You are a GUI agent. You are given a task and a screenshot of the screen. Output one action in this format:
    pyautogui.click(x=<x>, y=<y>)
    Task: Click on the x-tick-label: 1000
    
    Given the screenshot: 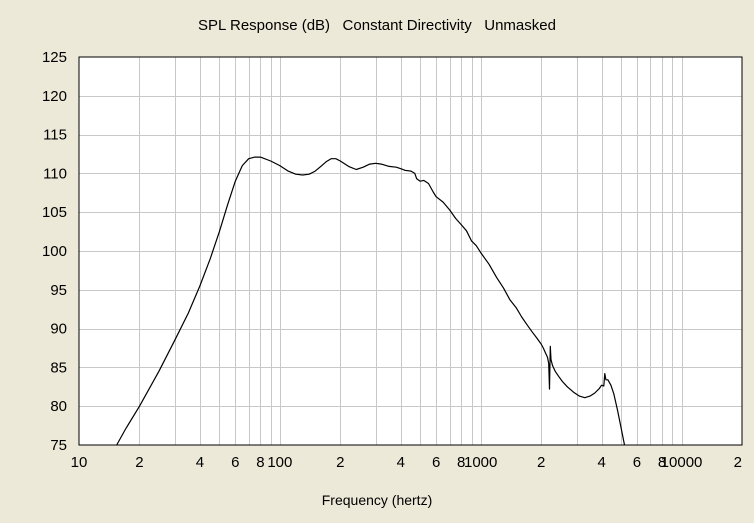 What is the action you would take?
    pyautogui.click(x=480, y=462)
    